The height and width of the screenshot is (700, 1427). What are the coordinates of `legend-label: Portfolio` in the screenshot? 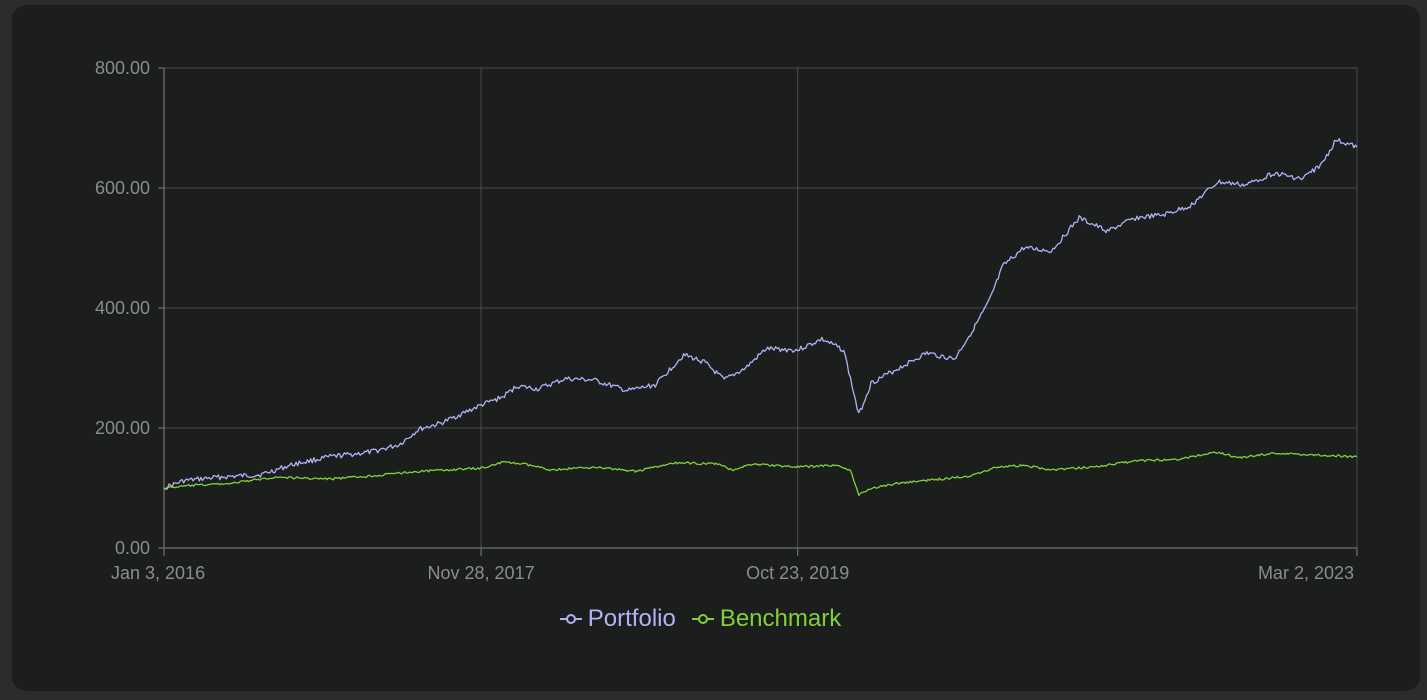 It's located at (631, 618).